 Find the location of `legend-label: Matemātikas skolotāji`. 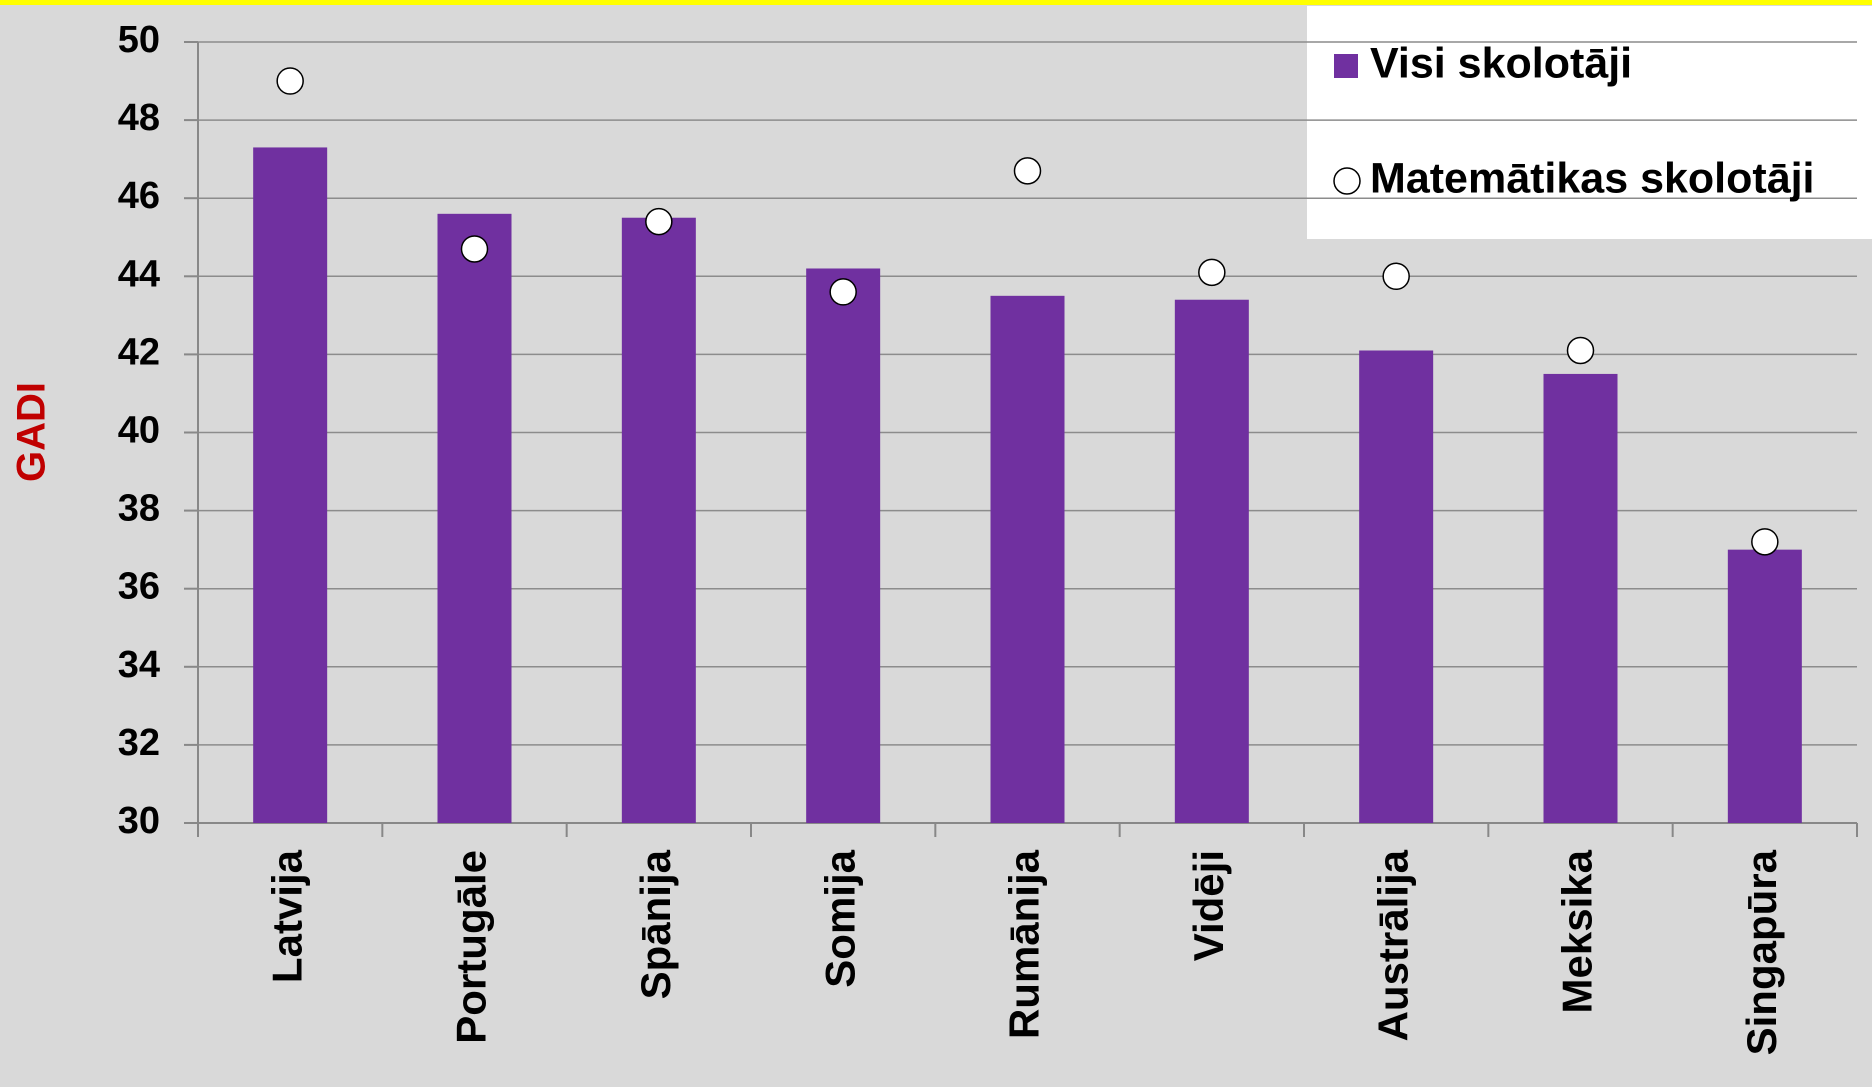

legend-label: Matemātikas skolotāji is located at coordinates (1592, 178).